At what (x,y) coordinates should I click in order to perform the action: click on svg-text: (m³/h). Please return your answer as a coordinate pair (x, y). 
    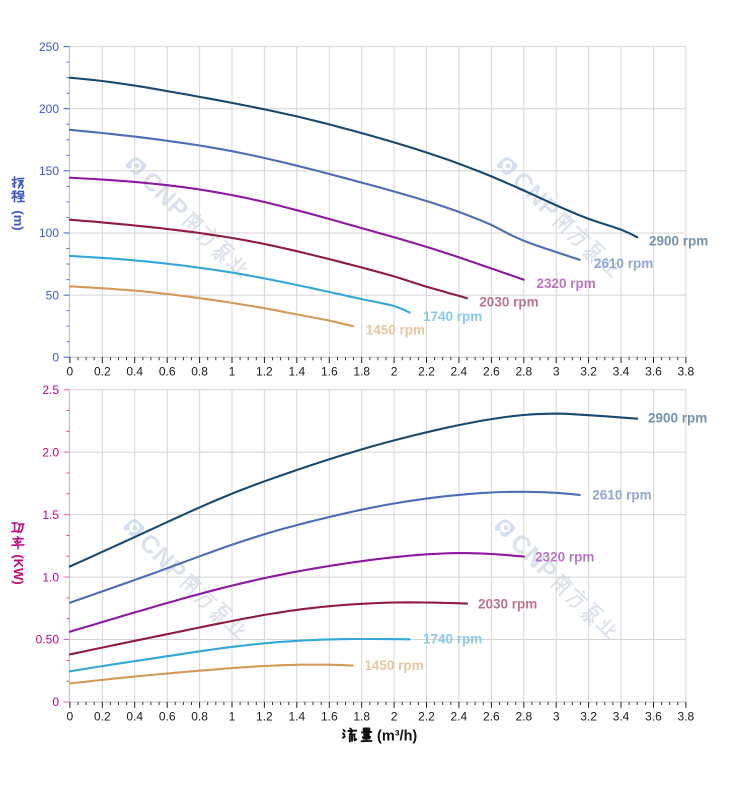
    Looking at the image, I should click on (397, 736).